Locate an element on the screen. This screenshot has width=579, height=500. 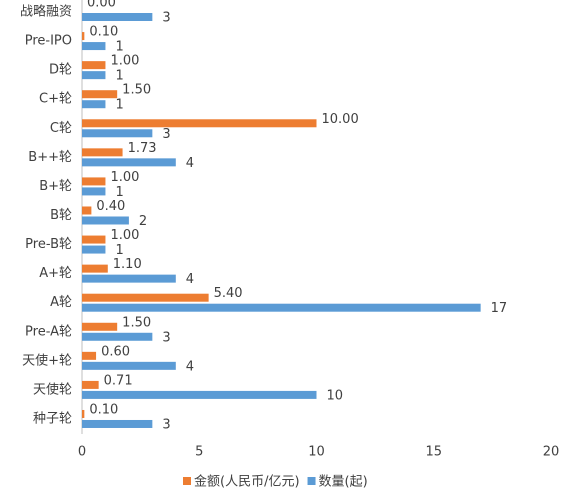
value-label: 10 is located at coordinates (335, 395).